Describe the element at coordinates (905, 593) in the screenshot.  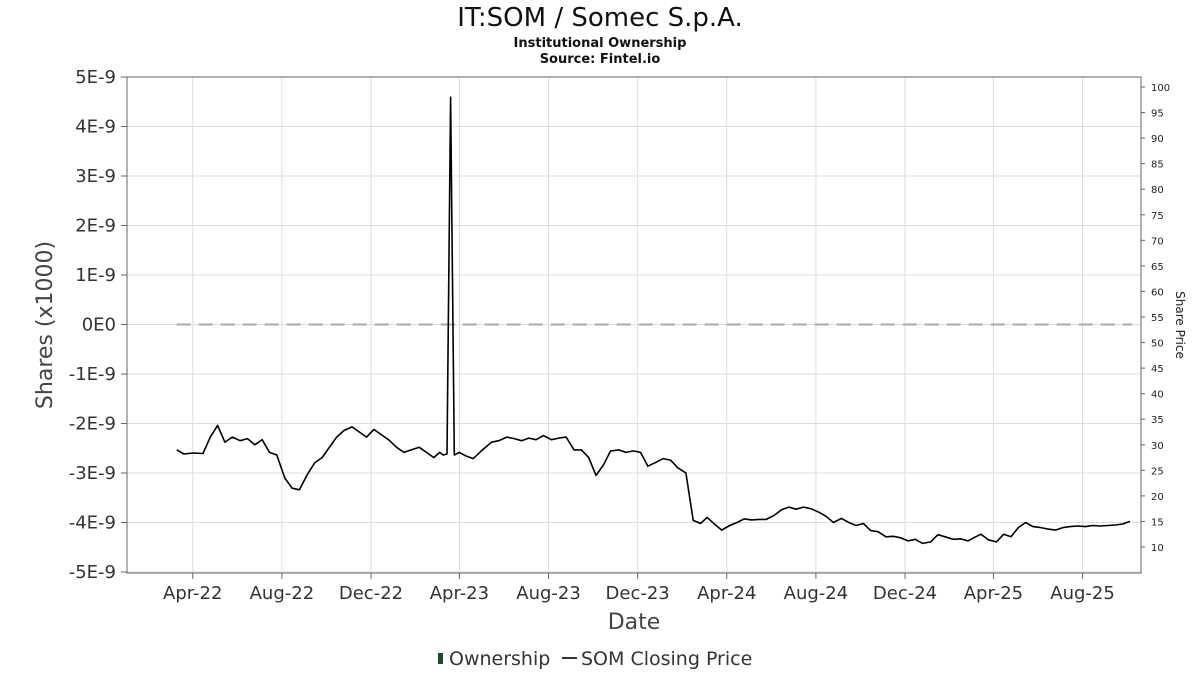
I see `x-tick-label: Dec-24` at that location.